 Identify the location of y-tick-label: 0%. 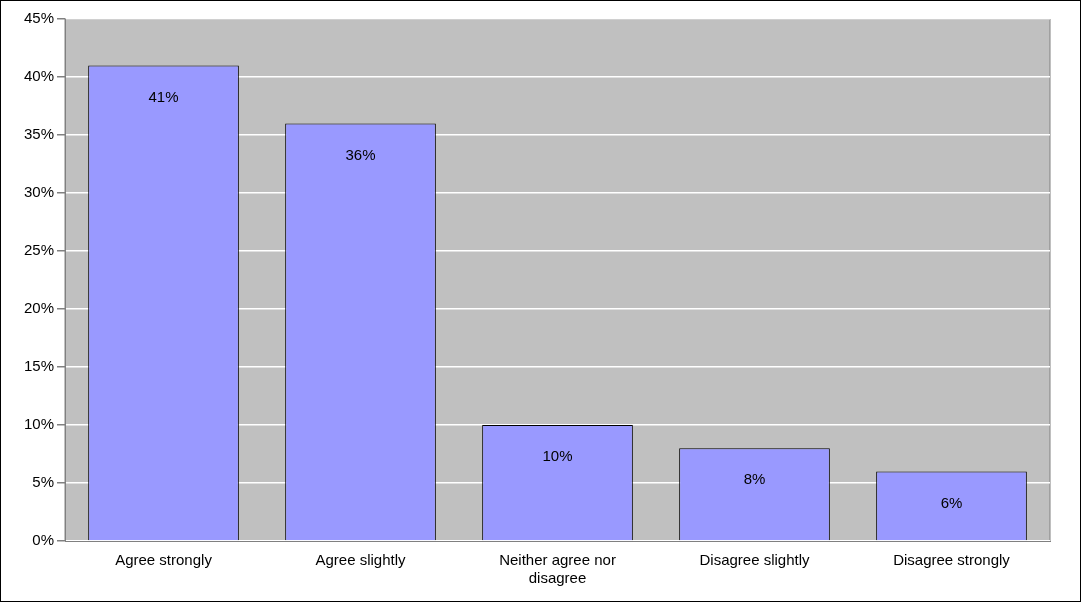
(43, 540).